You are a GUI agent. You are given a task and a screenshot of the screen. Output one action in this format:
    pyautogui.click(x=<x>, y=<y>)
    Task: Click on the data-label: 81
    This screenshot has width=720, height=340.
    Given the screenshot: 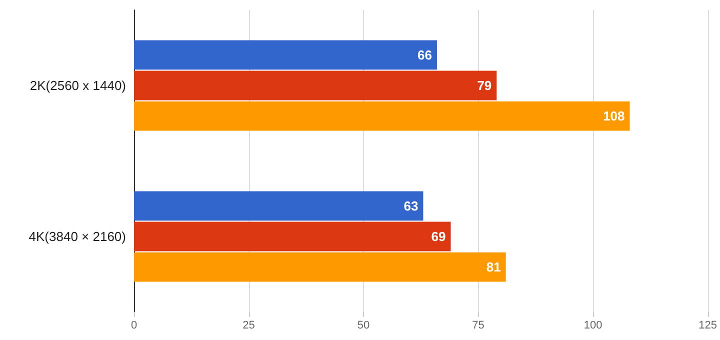 What is the action you would take?
    pyautogui.click(x=493, y=267)
    